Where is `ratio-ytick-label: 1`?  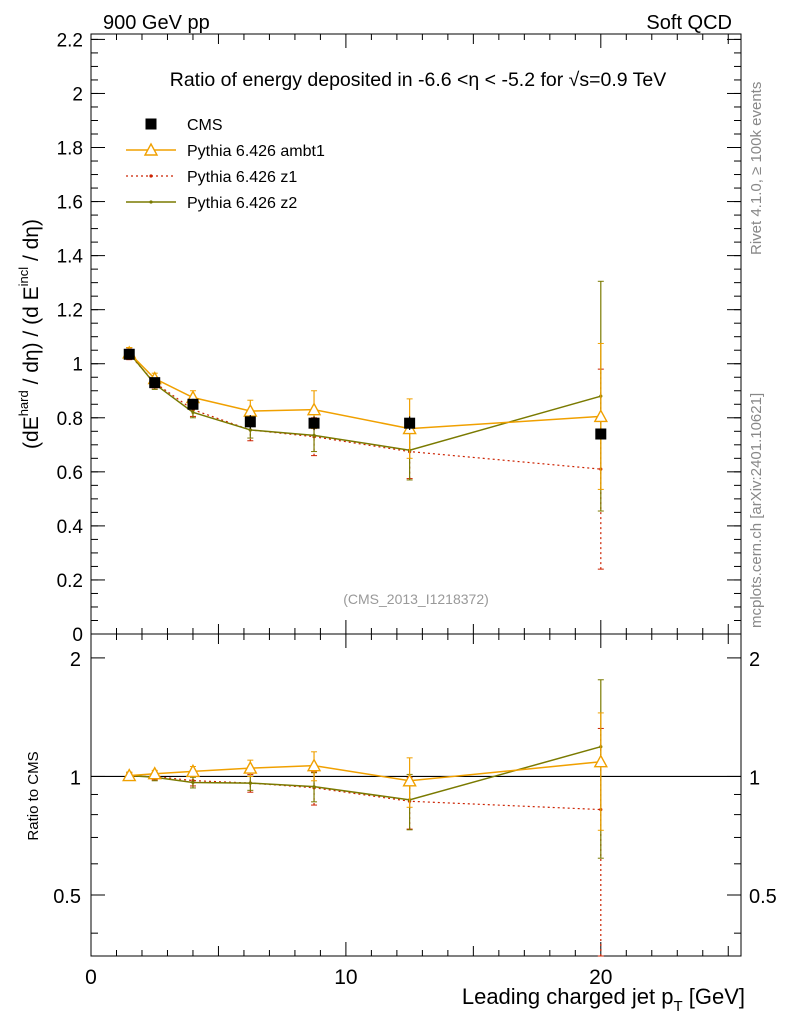 ratio-ytick-label: 1 is located at coordinates (75, 778).